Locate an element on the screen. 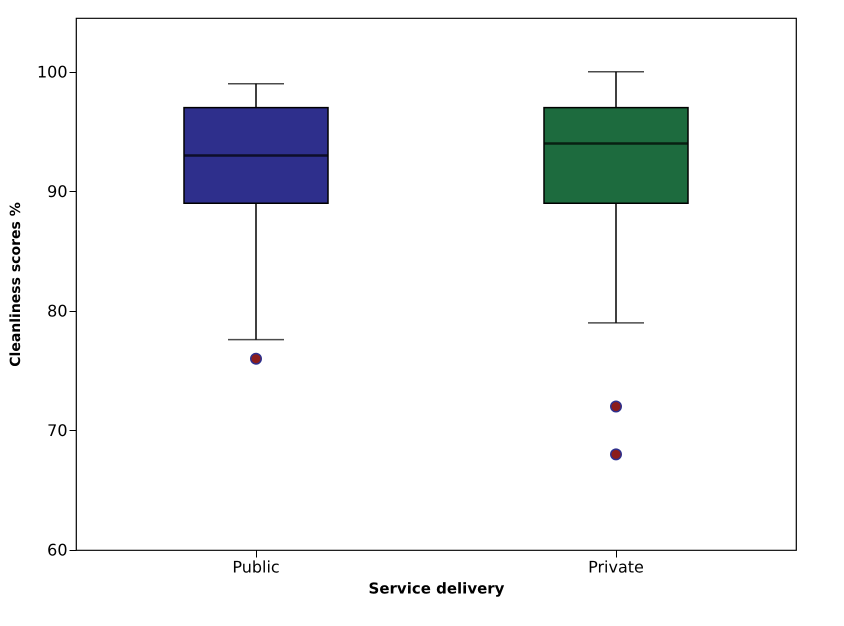  x-tick-label: Public is located at coordinates (256, 567).